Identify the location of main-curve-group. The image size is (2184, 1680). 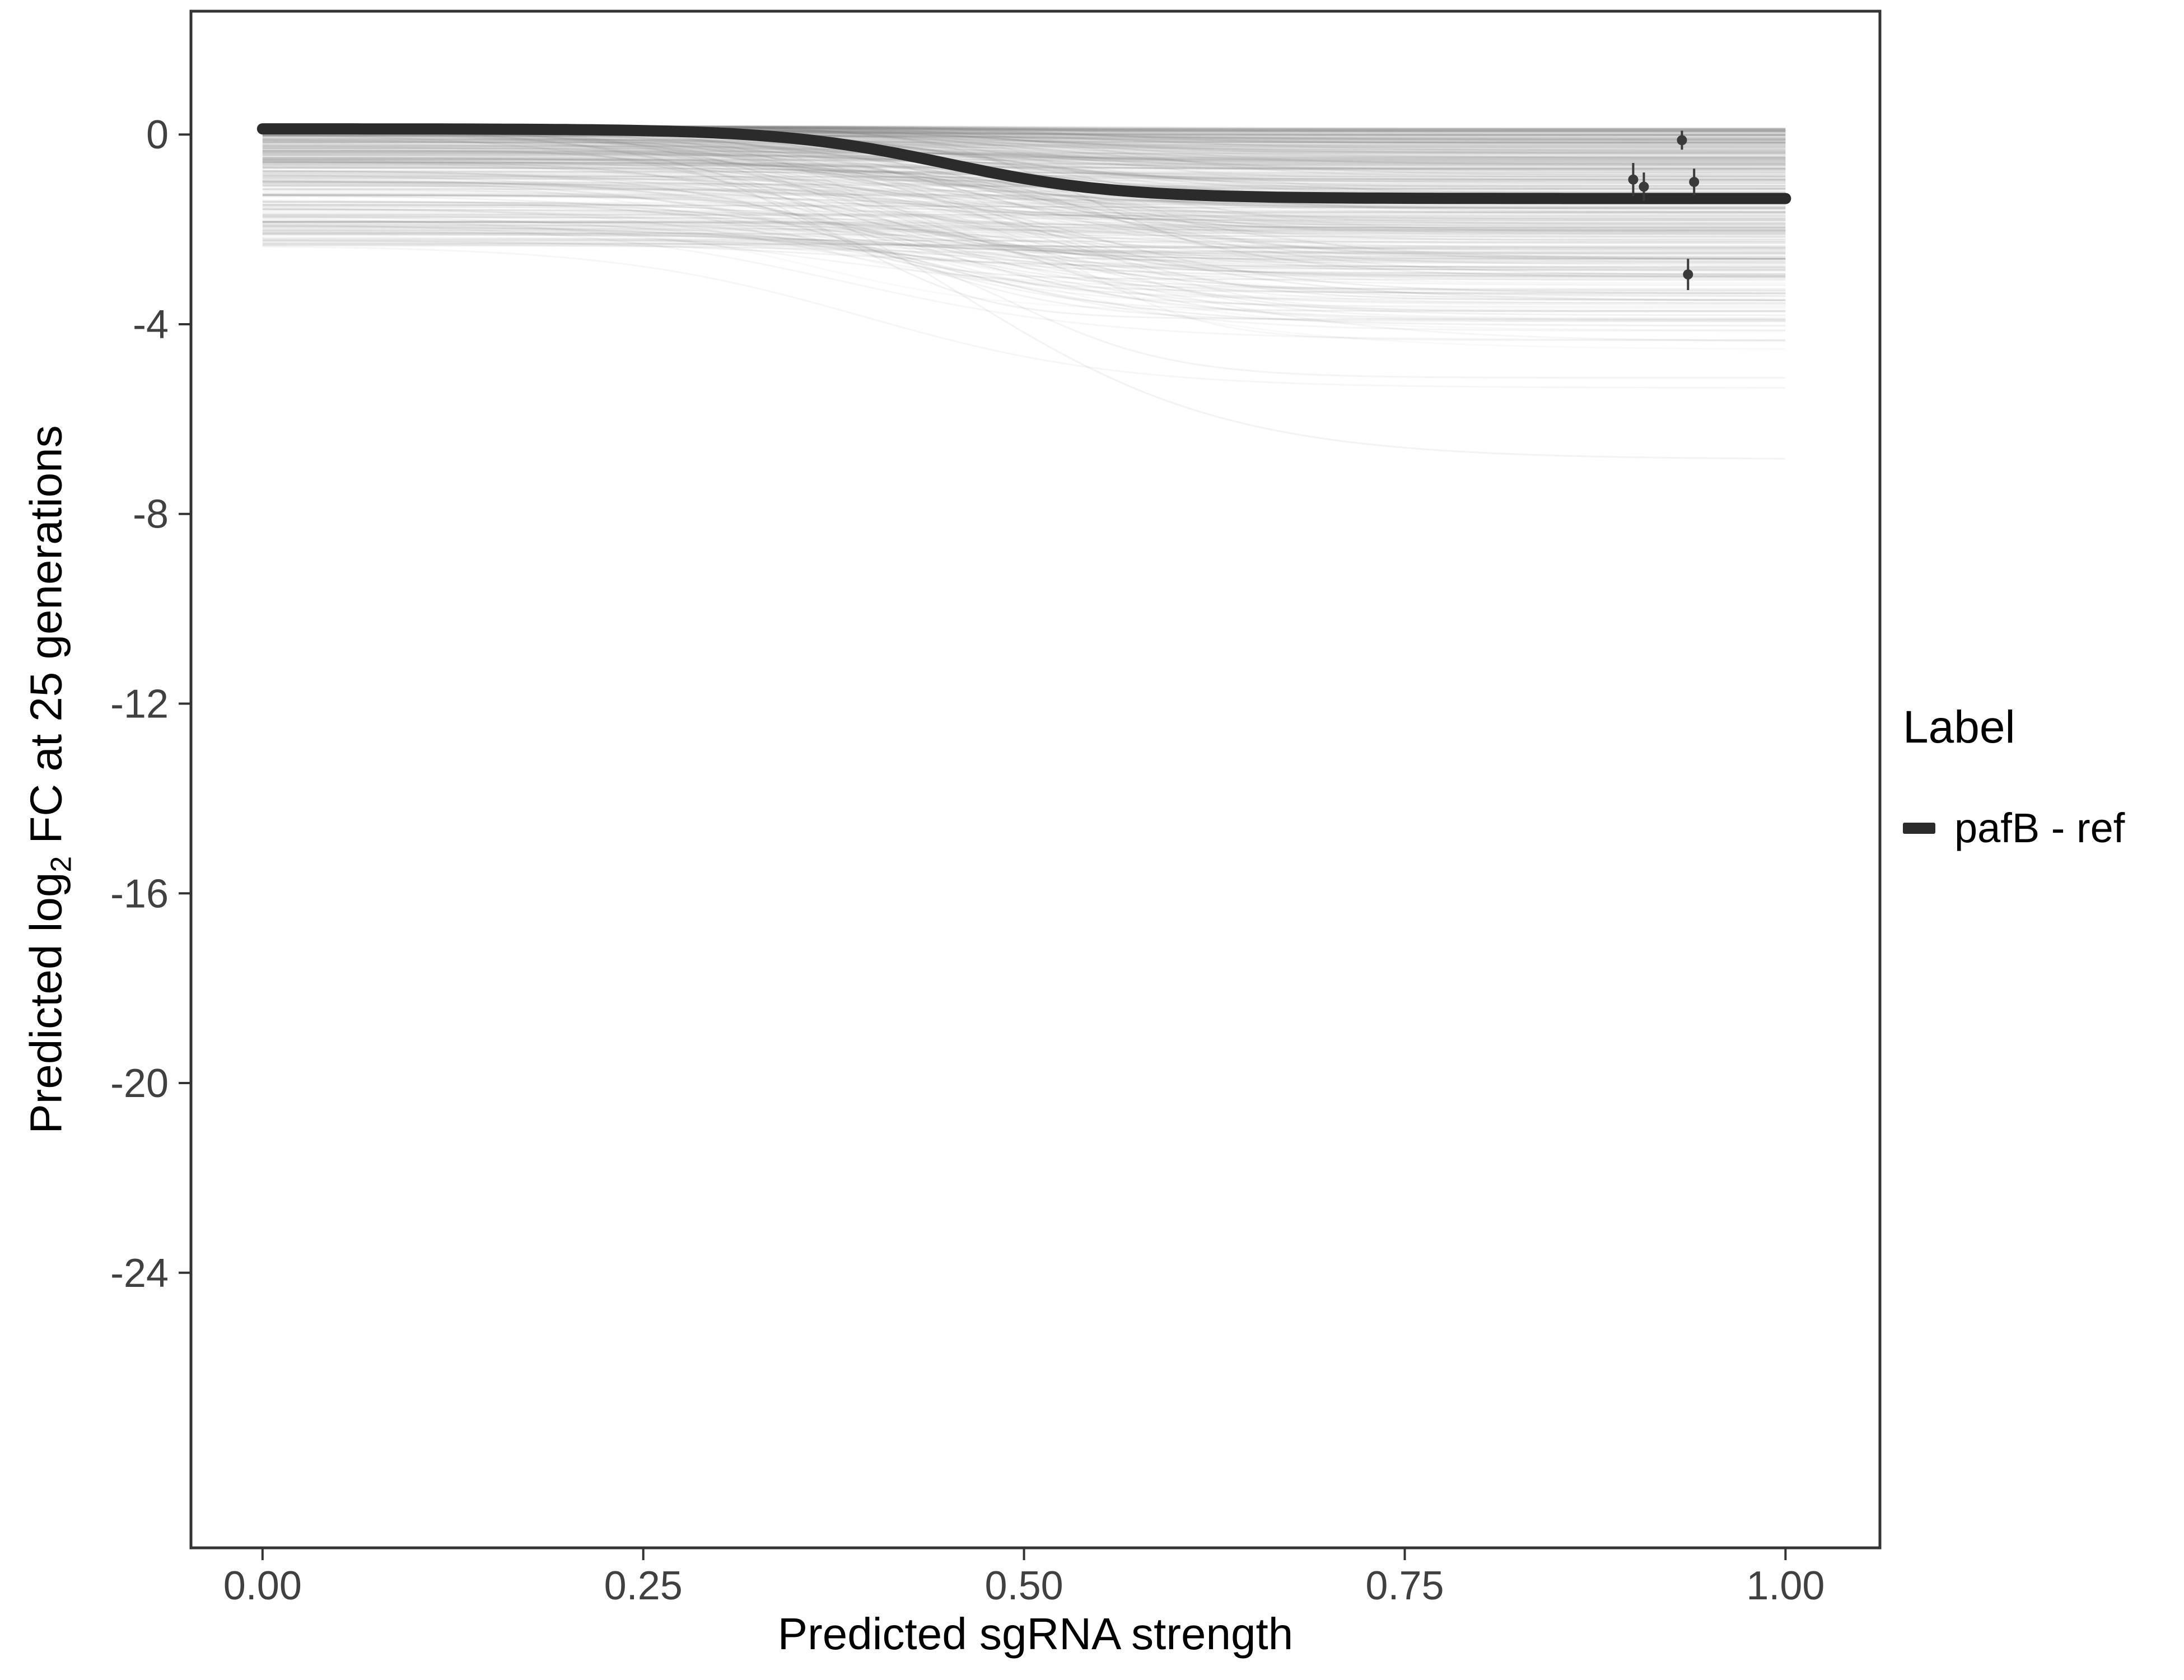
(1024, 164).